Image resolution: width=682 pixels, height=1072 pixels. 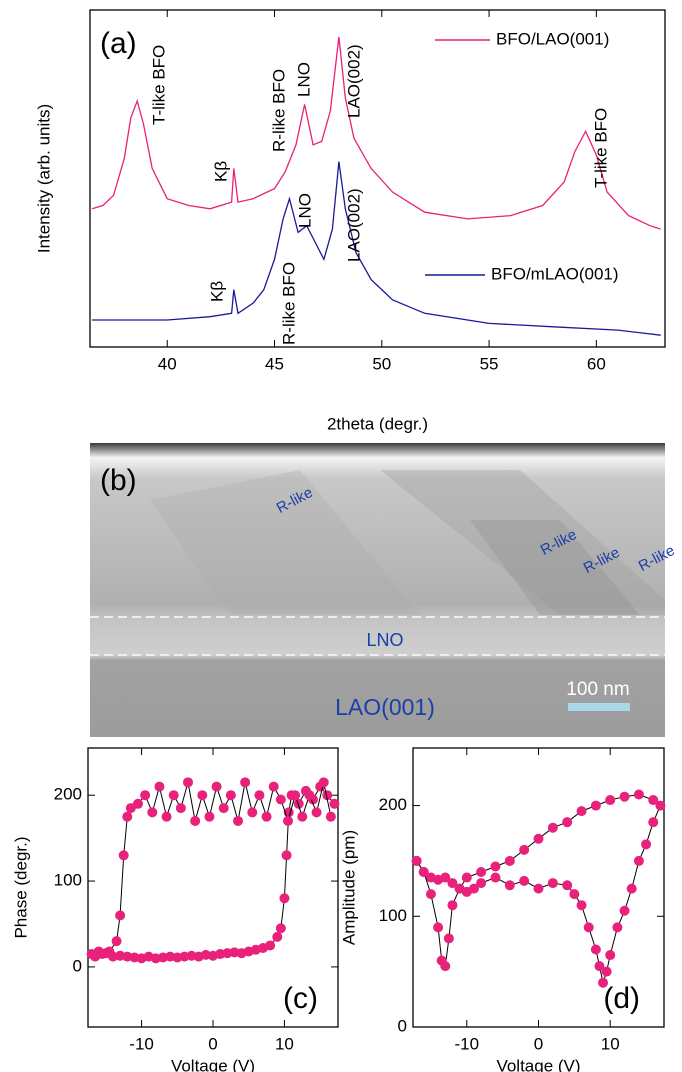 I want to click on x-axis-label: 2theta (degr.), so click(x=377, y=423).